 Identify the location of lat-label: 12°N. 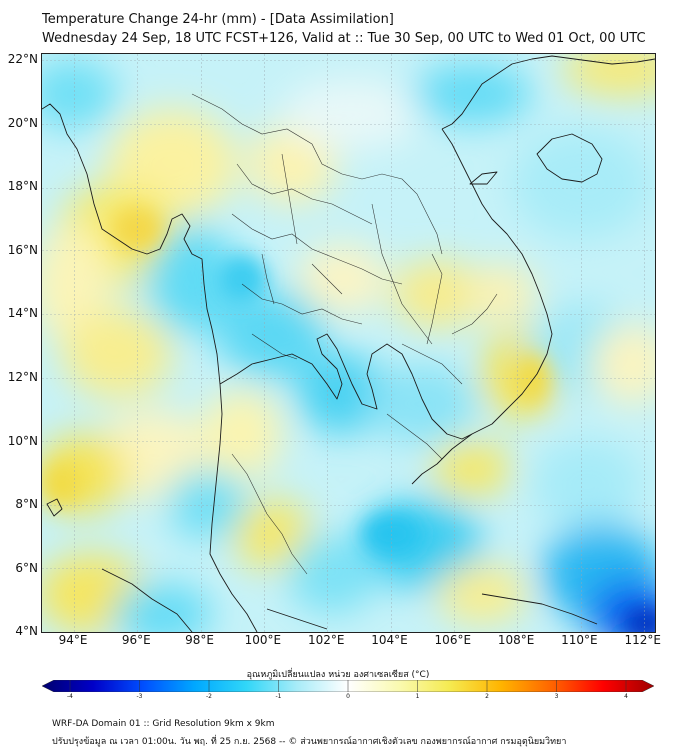
(22, 377).